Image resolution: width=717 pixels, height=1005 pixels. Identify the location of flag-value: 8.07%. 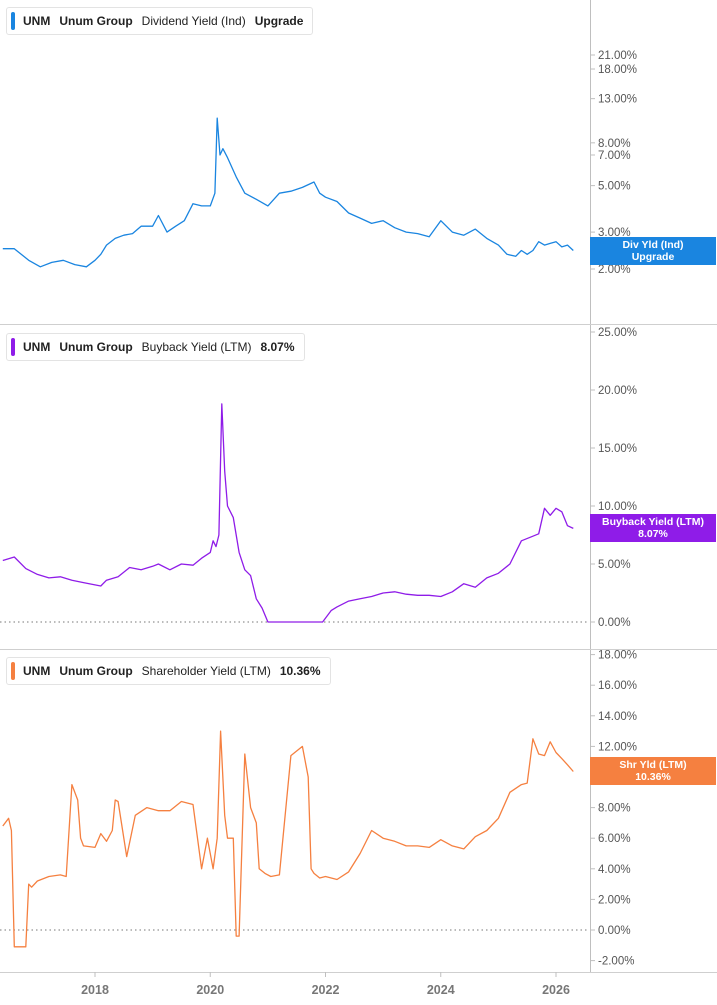
(653, 534).